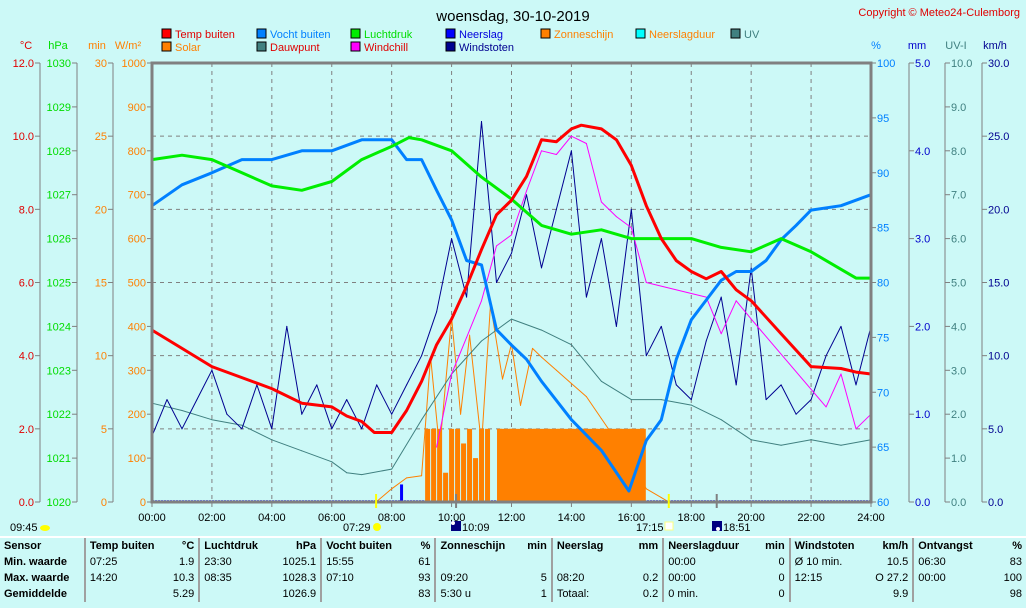  Describe the element at coordinates (682, 35) in the screenshot. I see `legend-label: Neerslagduur` at that location.